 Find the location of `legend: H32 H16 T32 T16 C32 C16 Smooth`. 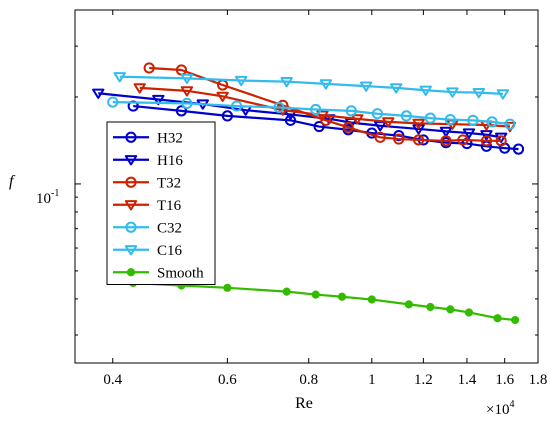

legend: H32 H16 T32 T16 C32 C16 Smooth is located at coordinates (161, 203).